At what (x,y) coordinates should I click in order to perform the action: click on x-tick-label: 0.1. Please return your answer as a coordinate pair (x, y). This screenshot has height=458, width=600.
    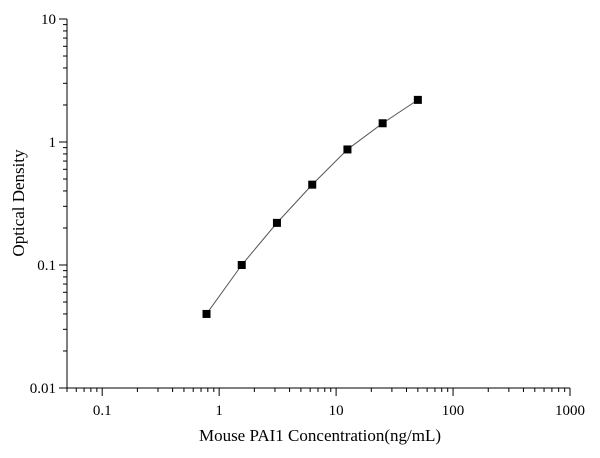
    Looking at the image, I should click on (102, 411).